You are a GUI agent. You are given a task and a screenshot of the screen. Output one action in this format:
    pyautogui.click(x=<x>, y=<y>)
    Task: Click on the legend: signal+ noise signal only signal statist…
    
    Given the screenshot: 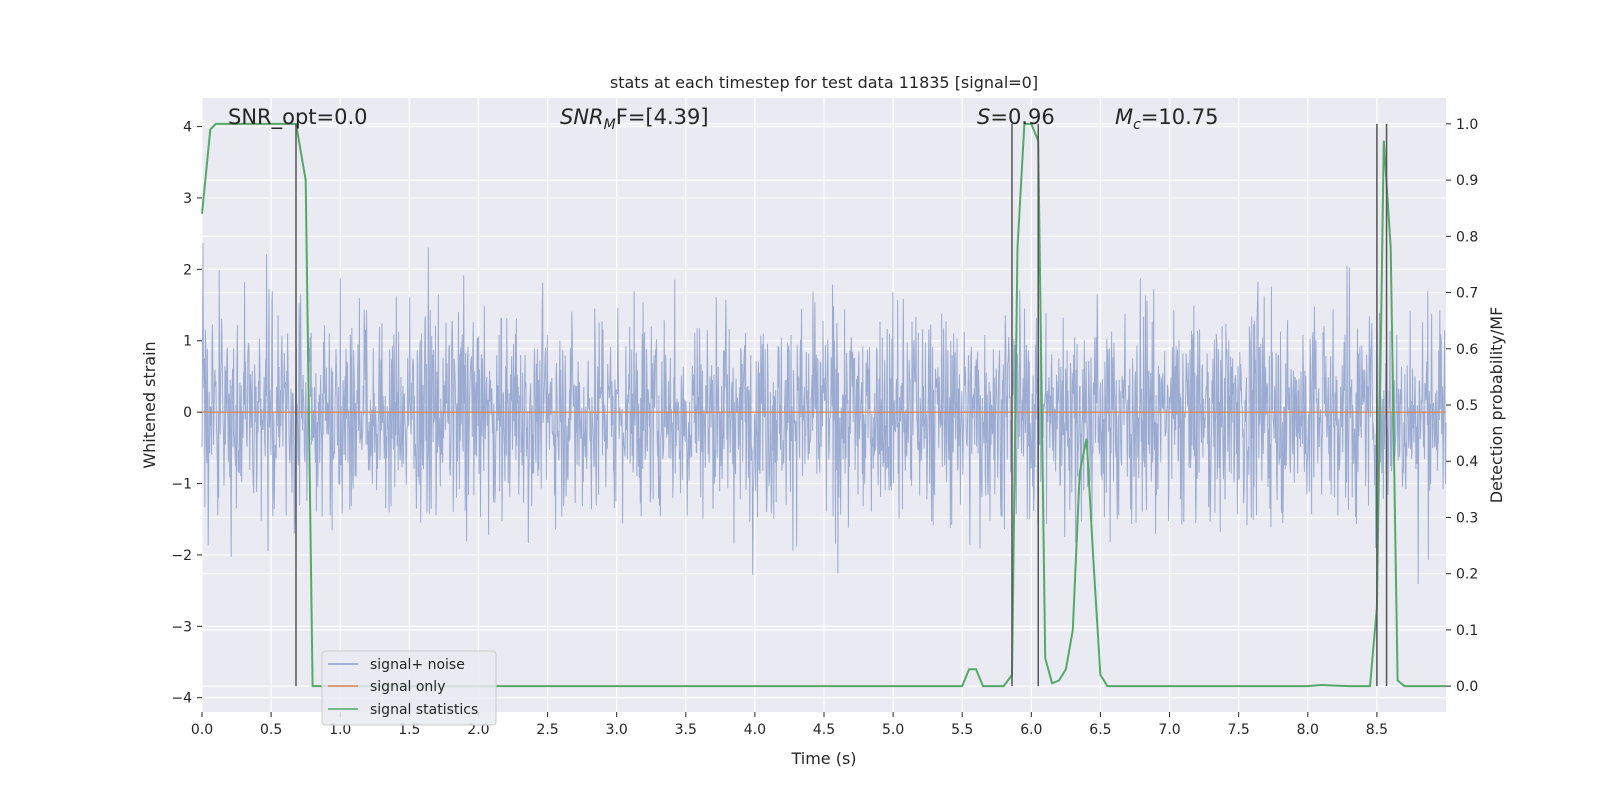 What is the action you would take?
    pyautogui.click(x=409, y=688)
    